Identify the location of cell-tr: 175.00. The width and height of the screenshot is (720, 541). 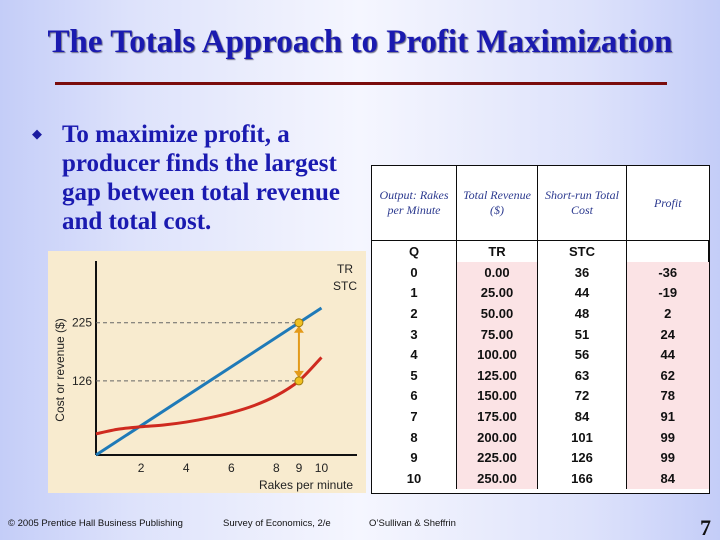
(497, 416).